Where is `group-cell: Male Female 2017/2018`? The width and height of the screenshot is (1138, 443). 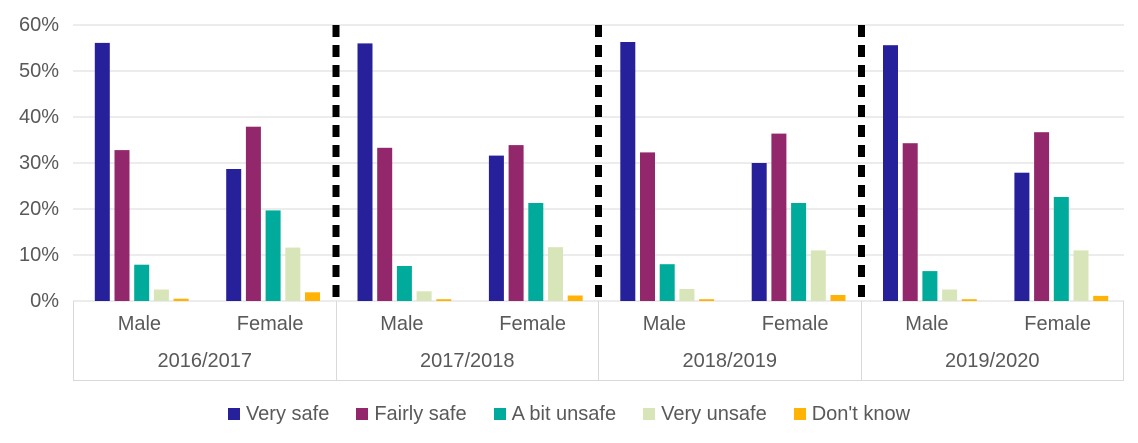 group-cell: Male Female 2017/2018 is located at coordinates (467, 340).